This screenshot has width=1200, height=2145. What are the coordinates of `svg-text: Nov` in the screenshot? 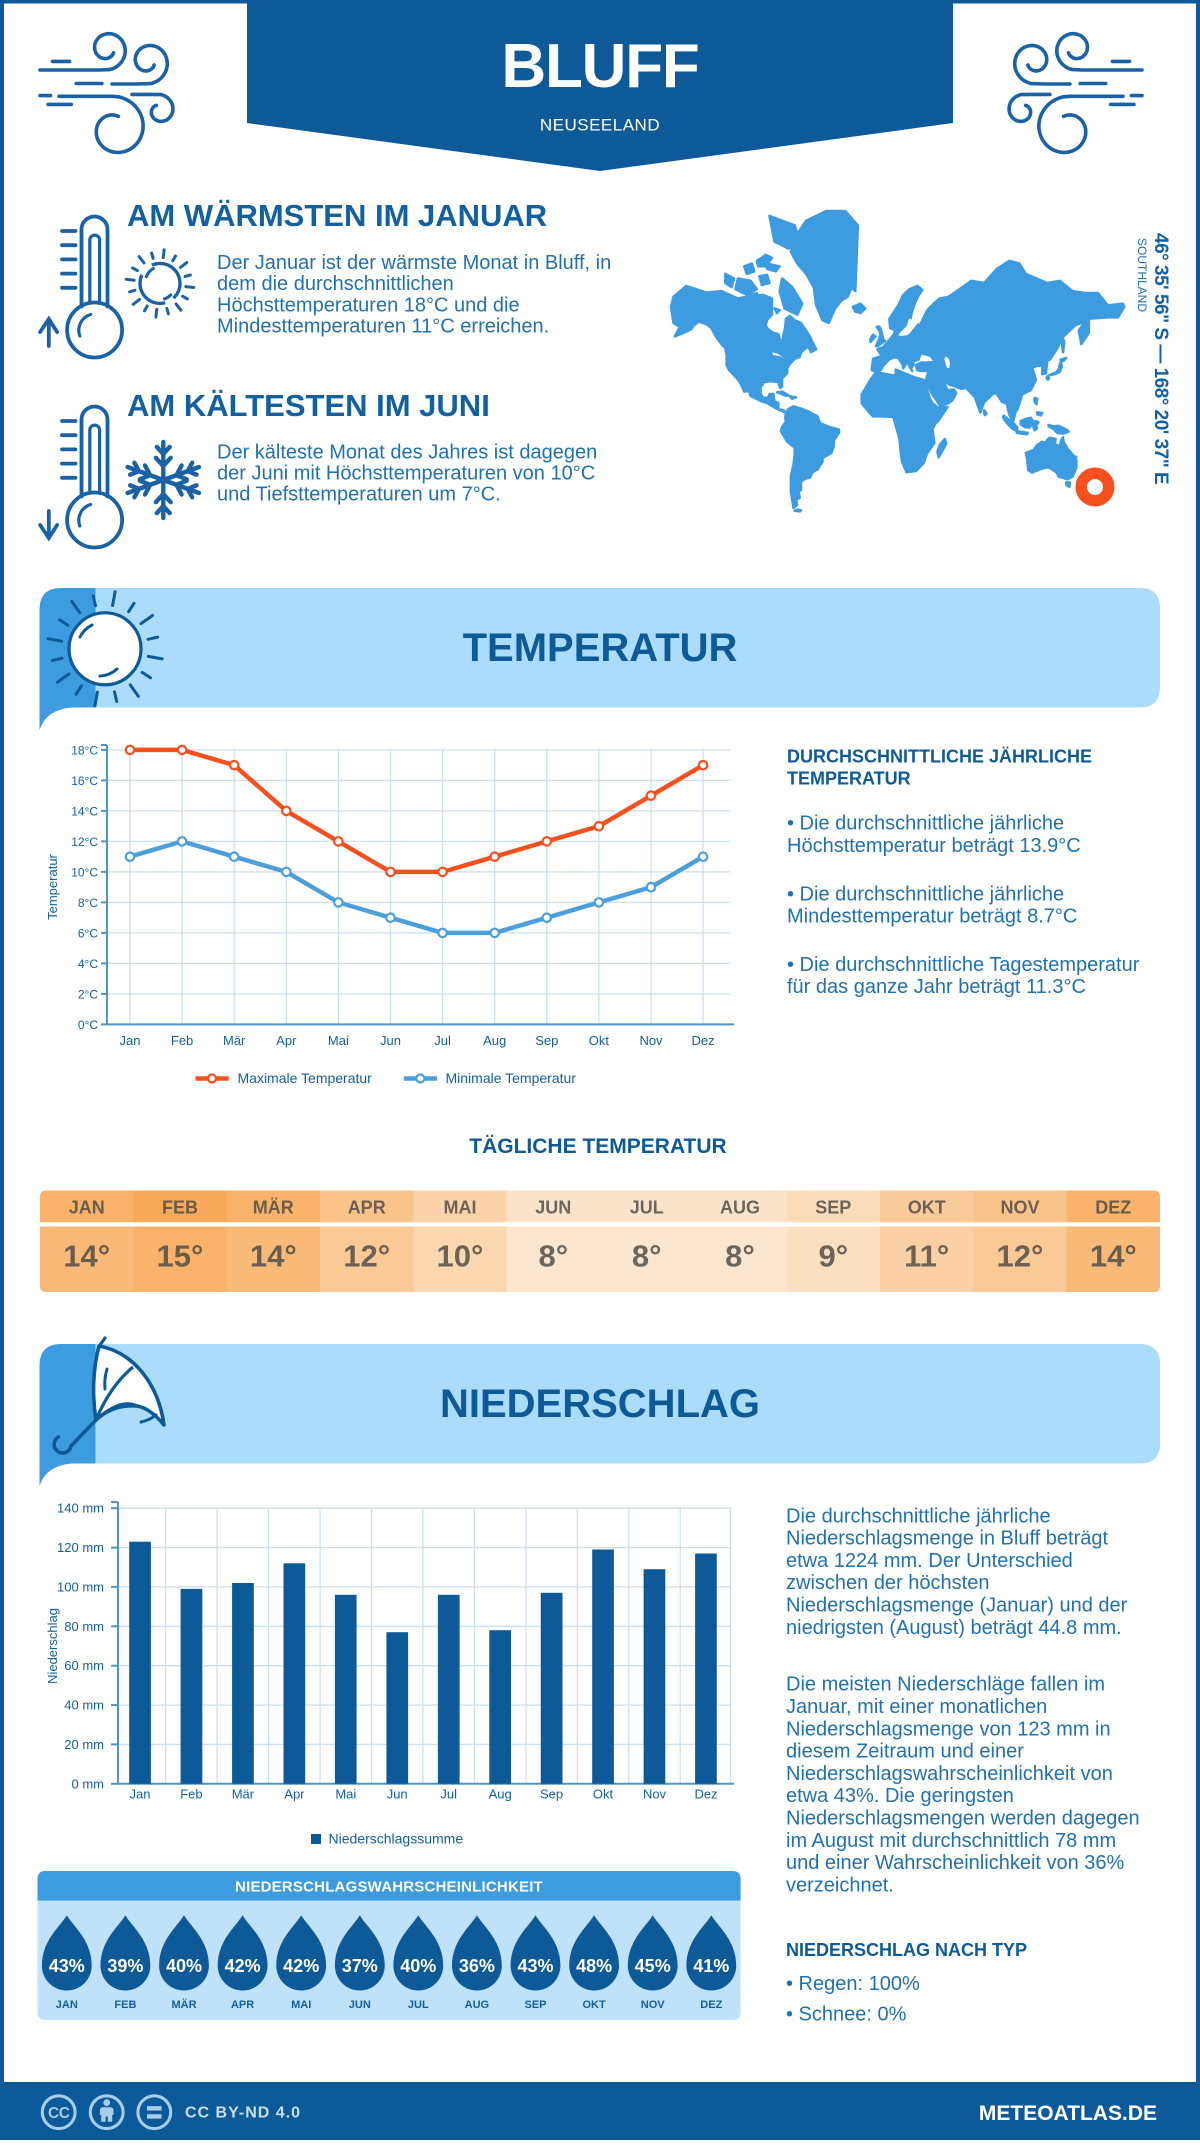 It's located at (655, 1794).